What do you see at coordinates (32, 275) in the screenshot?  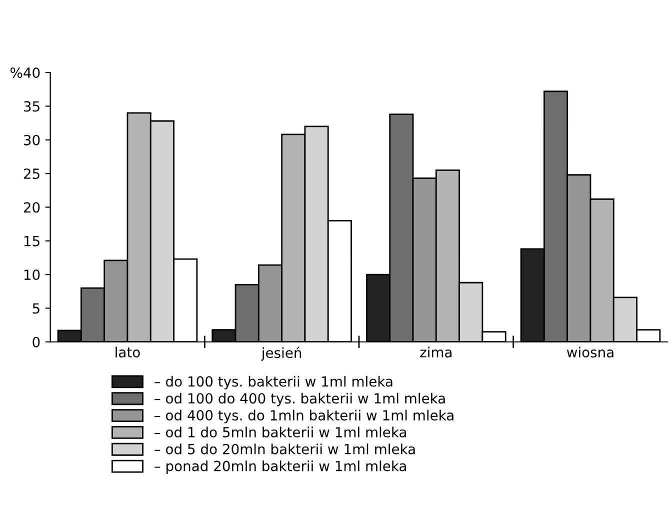 I see `y-tick-label: 10` at bounding box center [32, 275].